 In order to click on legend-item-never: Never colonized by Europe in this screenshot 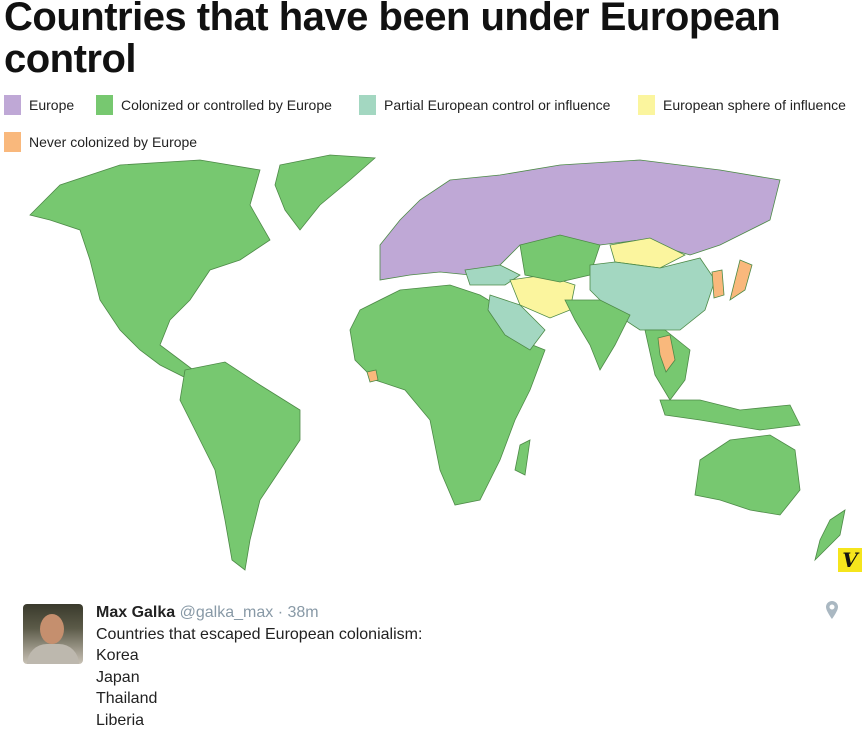, I will do `click(100, 142)`.